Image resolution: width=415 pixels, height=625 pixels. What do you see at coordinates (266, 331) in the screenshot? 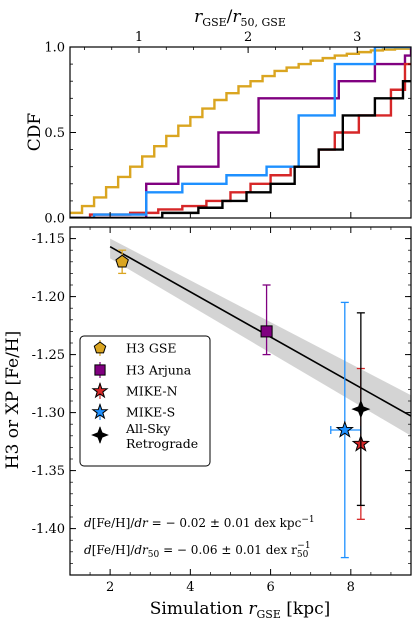
I see `point-h3-arjuna` at bounding box center [266, 331].